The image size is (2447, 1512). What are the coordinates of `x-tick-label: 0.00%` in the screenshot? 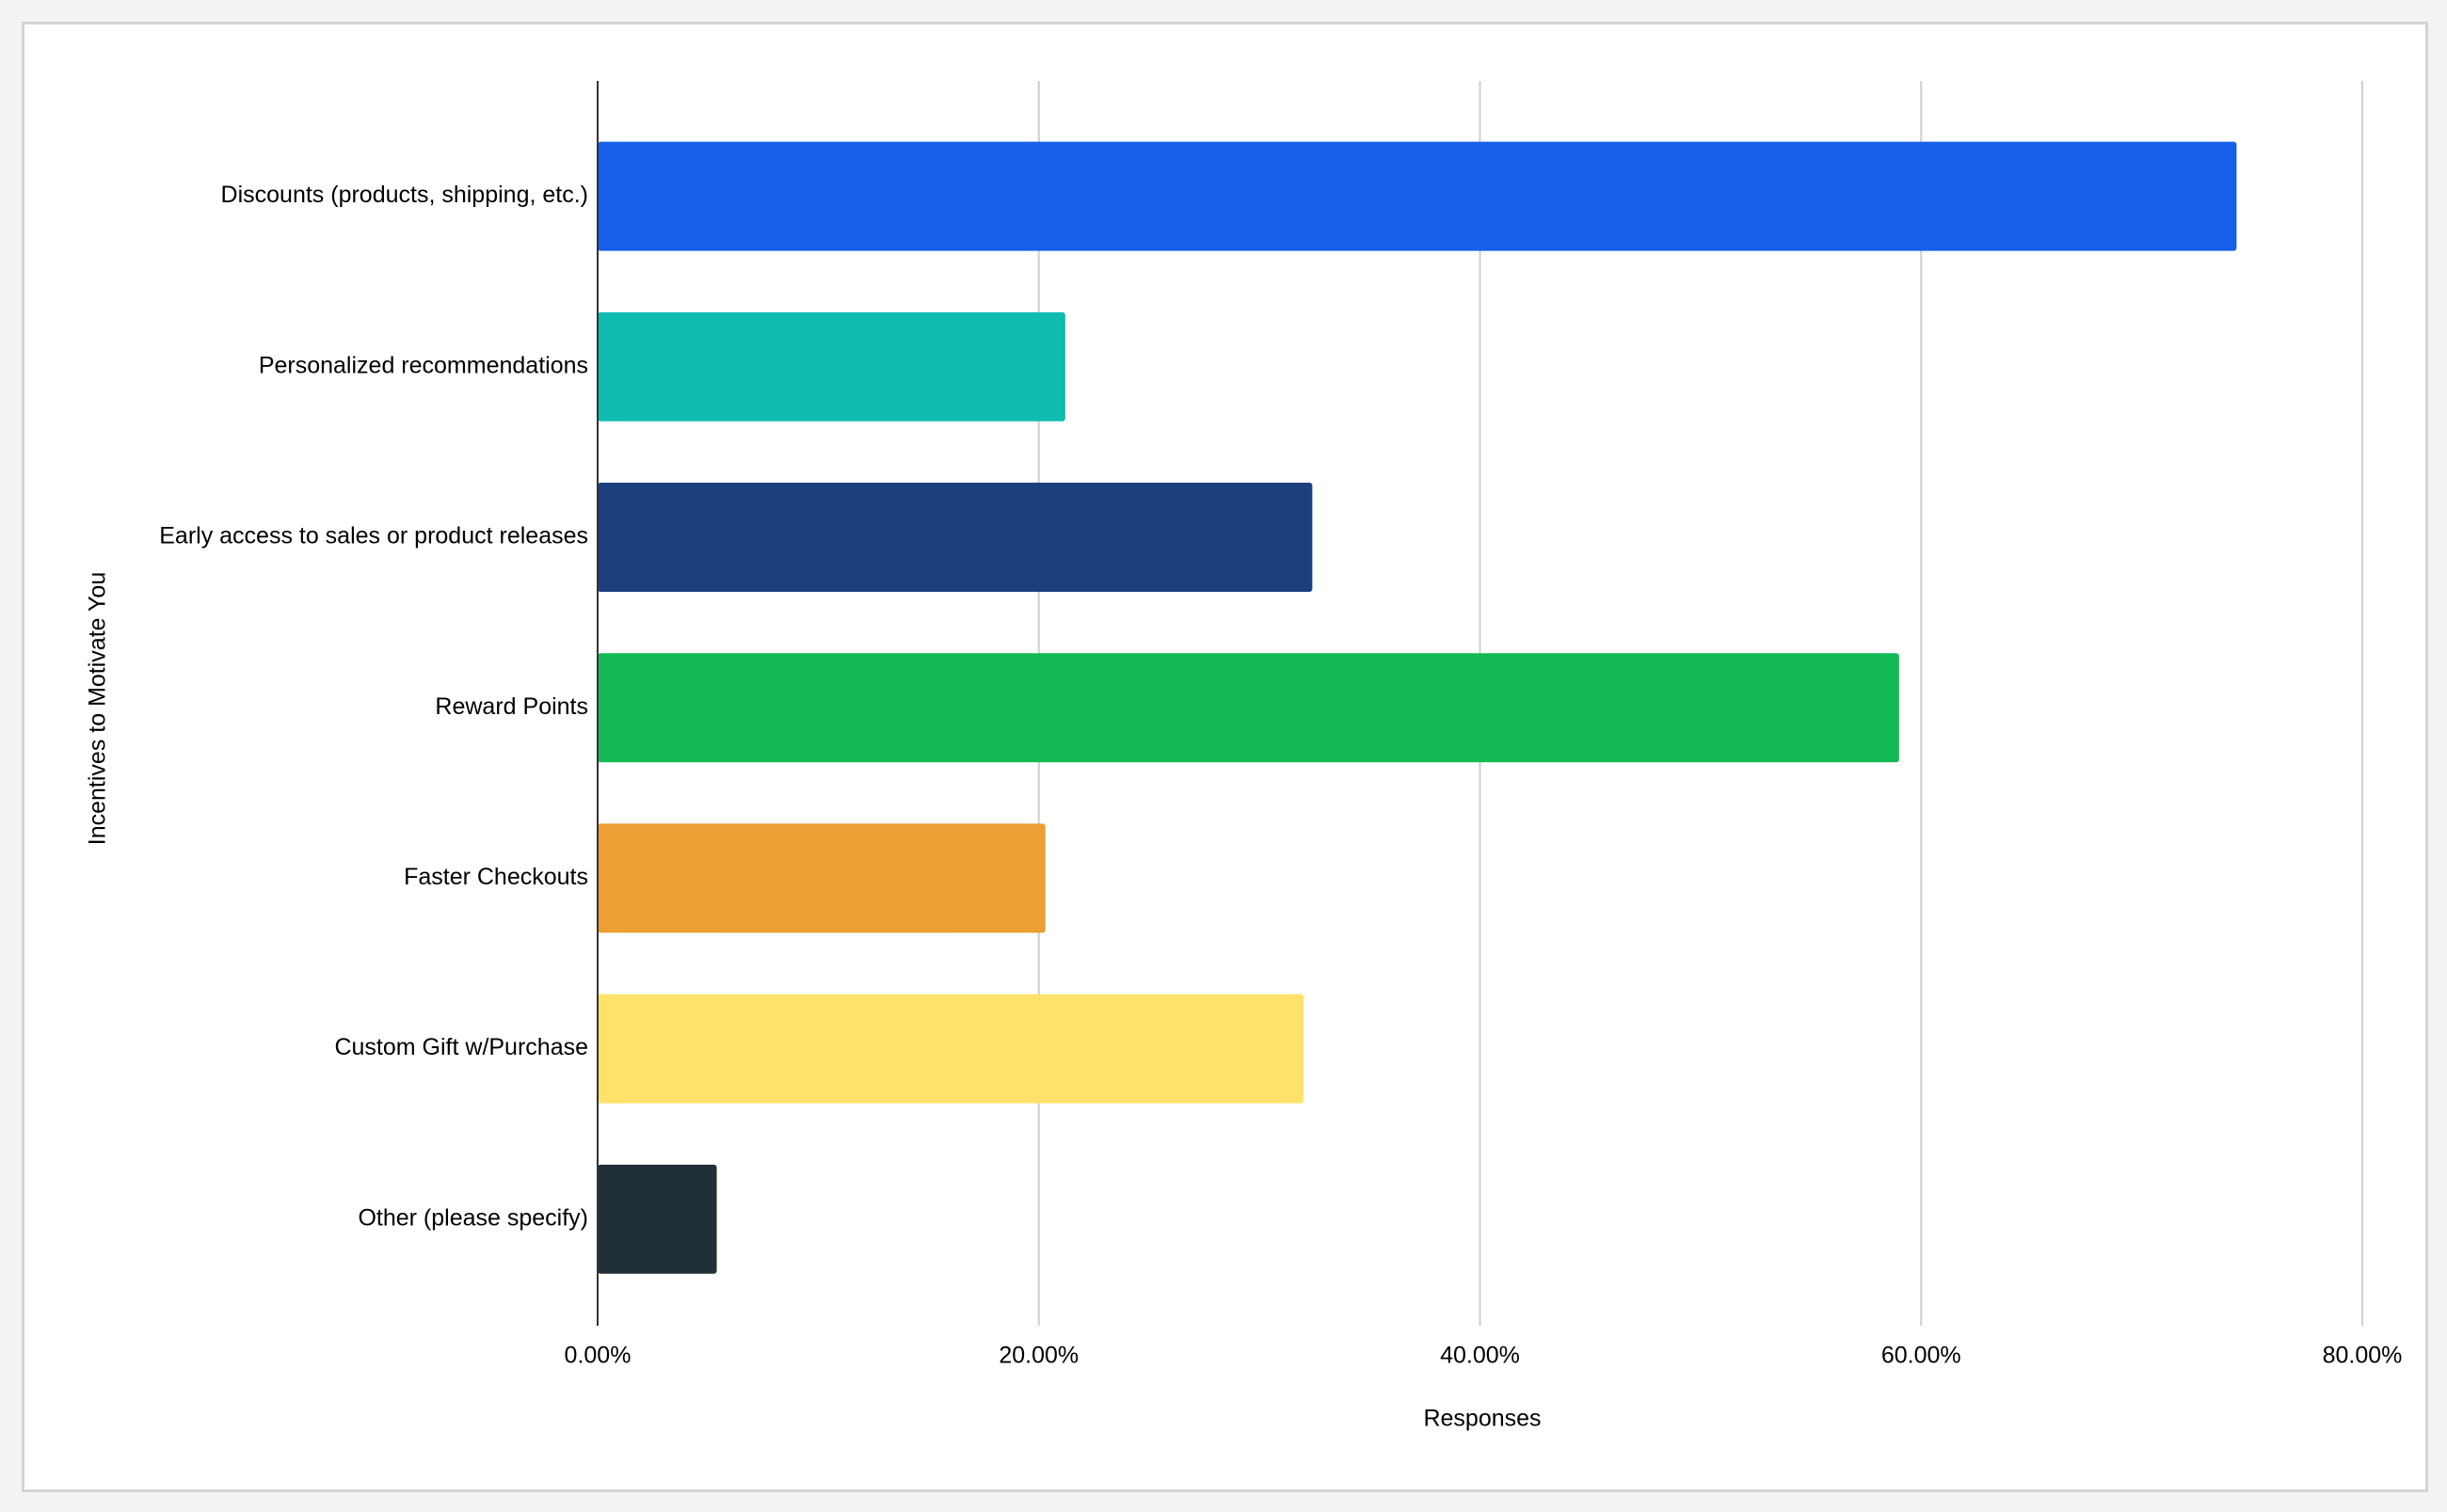 It's located at (598, 1356).